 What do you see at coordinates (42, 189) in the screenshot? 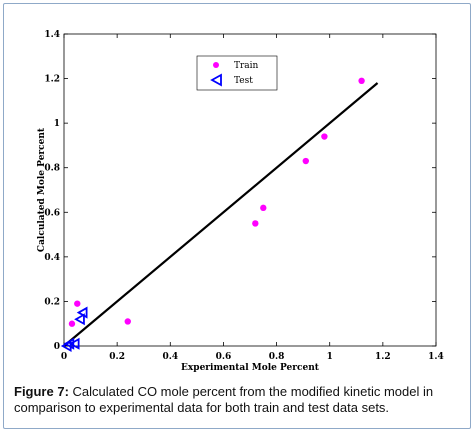
I see `y-axis-title: Calculated Mole Percent` at bounding box center [42, 189].